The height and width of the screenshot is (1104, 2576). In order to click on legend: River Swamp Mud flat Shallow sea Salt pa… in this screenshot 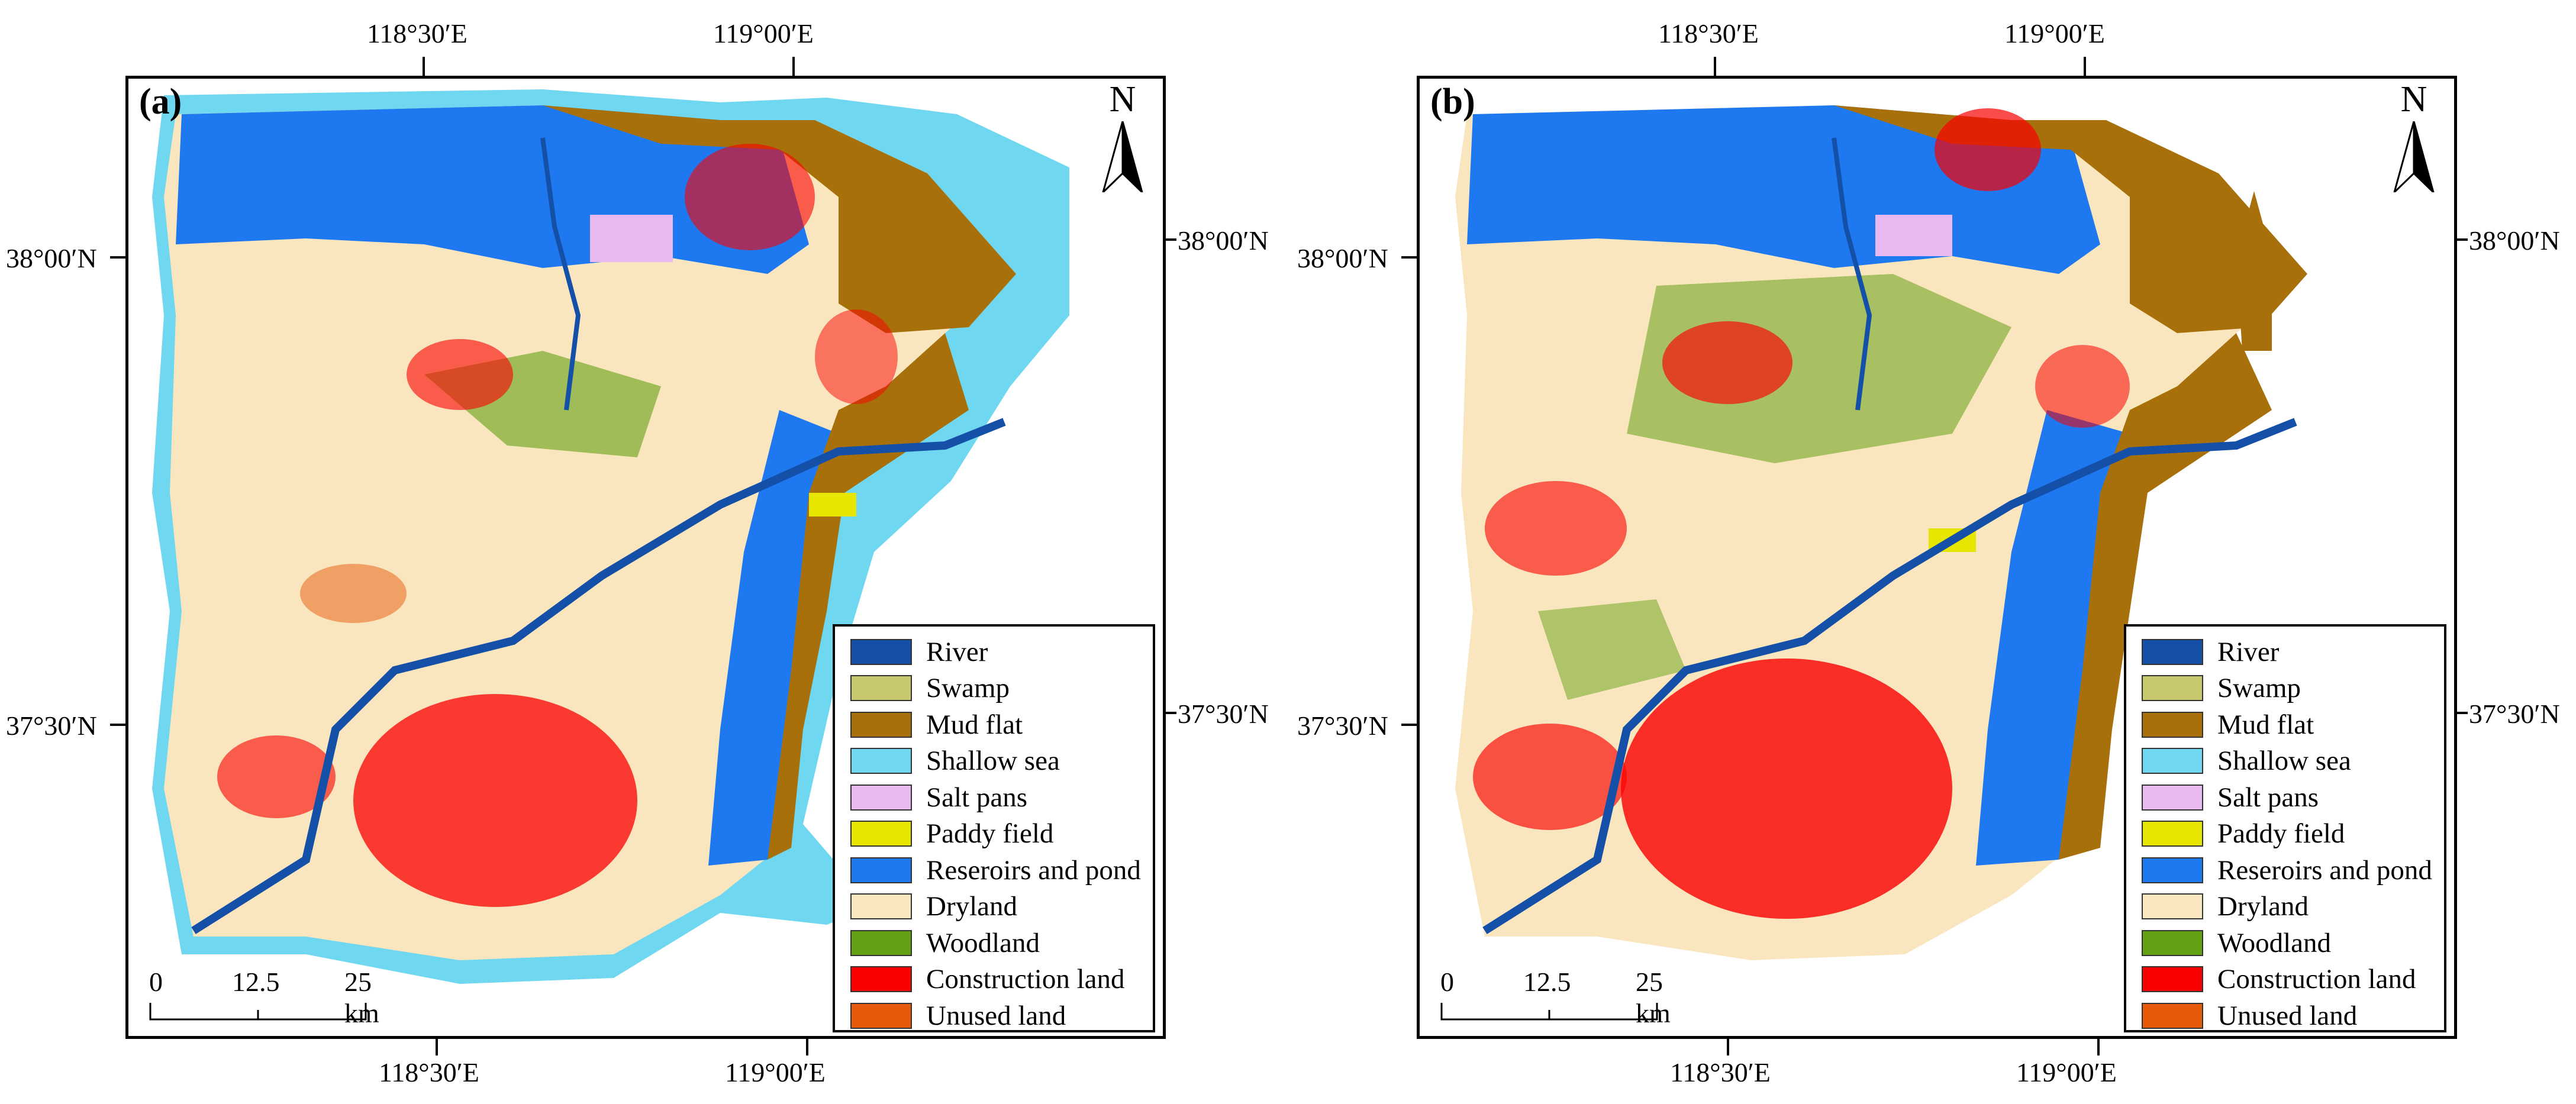, I will do `click(994, 828)`.